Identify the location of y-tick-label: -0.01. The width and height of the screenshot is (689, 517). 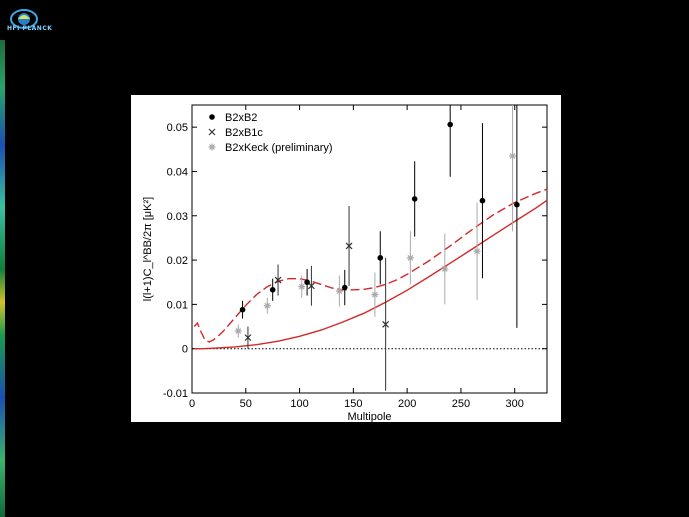
(175, 394).